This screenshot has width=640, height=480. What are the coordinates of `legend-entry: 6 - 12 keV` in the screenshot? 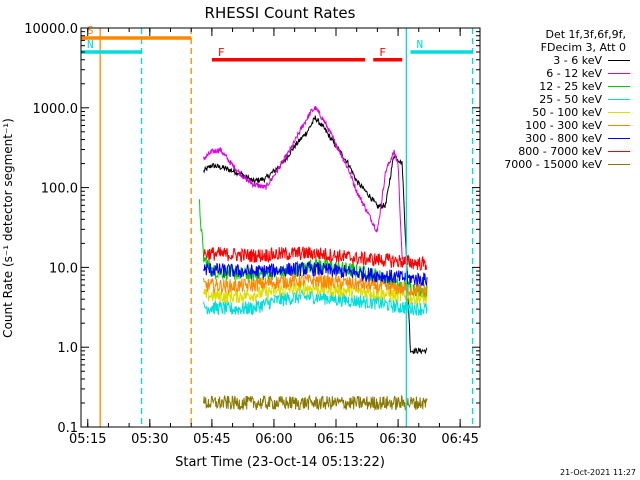 It's located at (559, 73).